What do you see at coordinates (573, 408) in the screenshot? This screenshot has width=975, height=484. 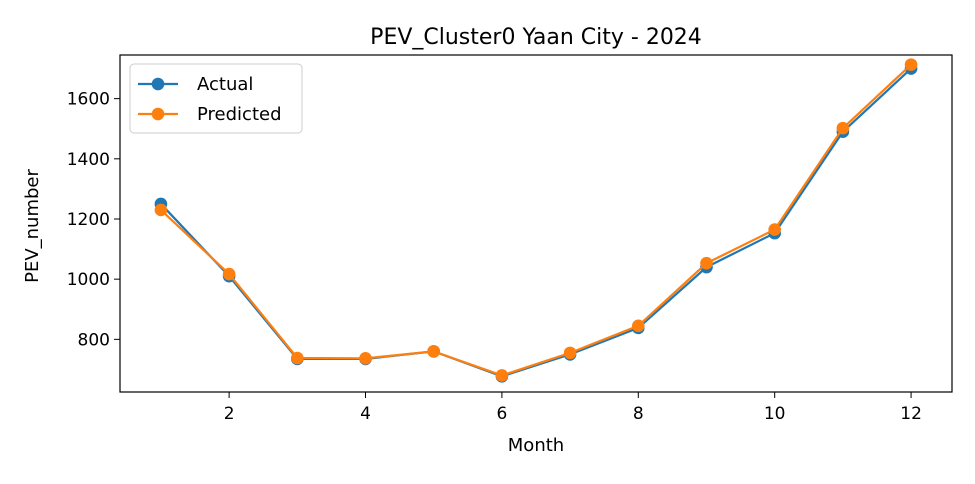 I see `x-axis-ticks: 2 4 6 8 10 12` at bounding box center [573, 408].